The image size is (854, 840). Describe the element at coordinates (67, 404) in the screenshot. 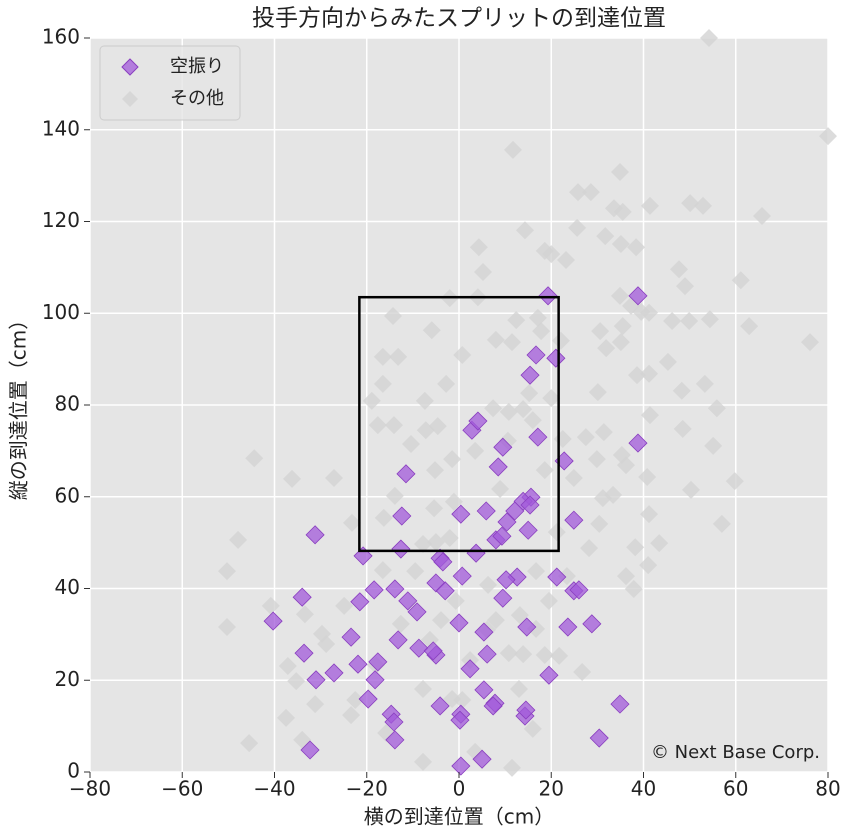

I see `y-tick-label: 80` at that location.